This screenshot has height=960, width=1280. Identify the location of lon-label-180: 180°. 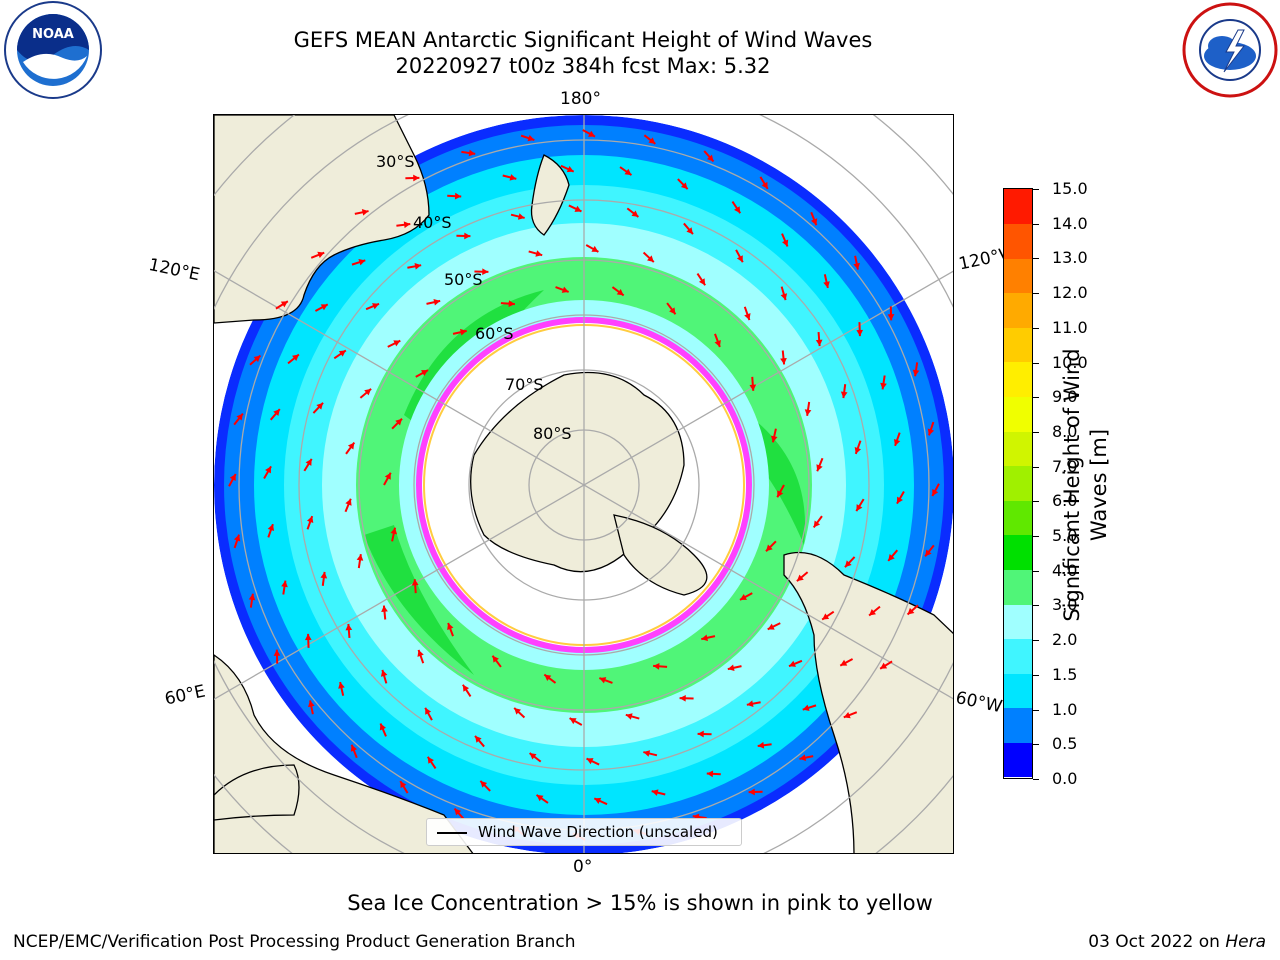
(580, 99).